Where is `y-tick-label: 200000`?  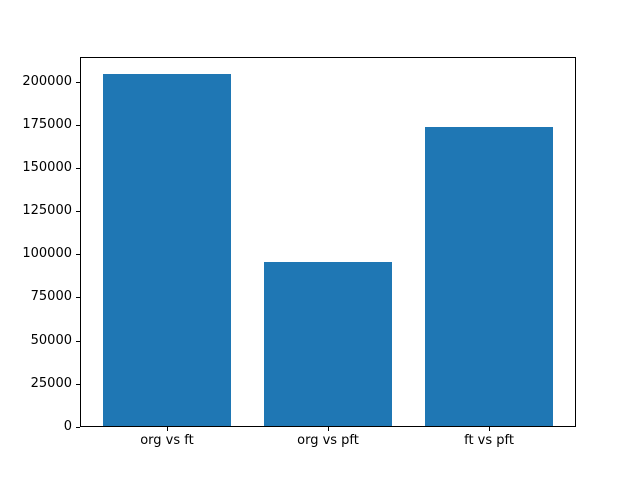
y-tick-label: 200000 is located at coordinates (47, 81).